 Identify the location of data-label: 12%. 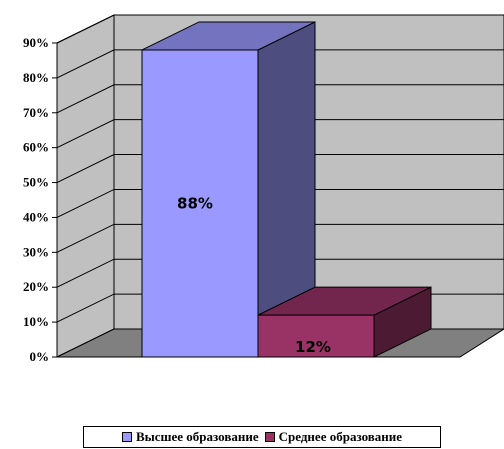
(313, 347).